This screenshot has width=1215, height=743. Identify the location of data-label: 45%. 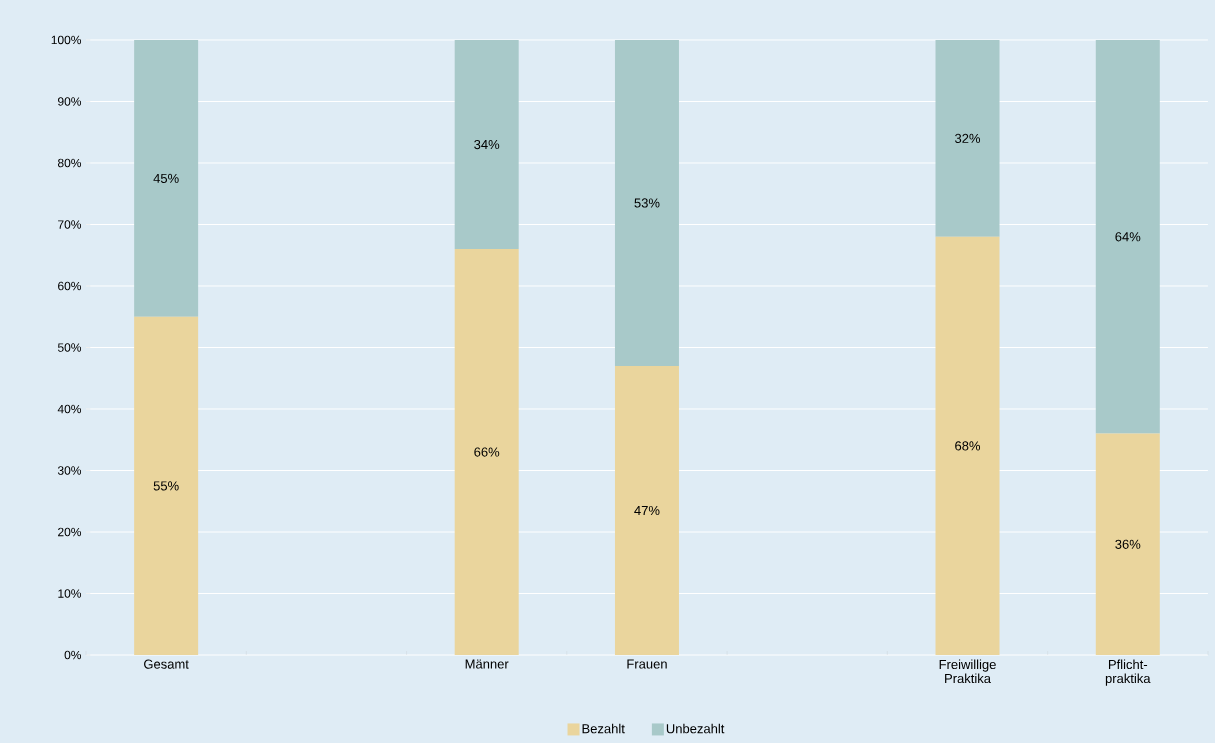
(166, 178).